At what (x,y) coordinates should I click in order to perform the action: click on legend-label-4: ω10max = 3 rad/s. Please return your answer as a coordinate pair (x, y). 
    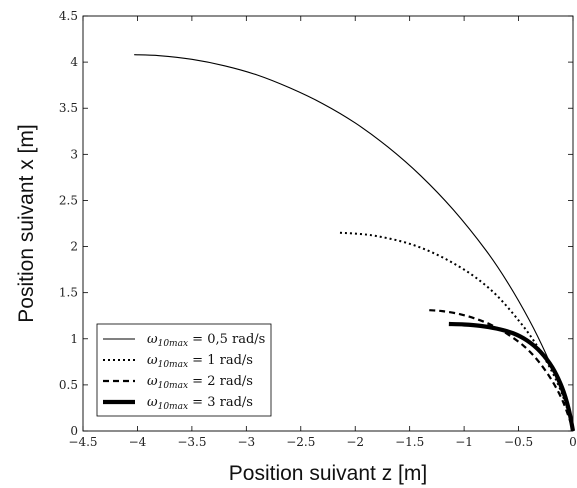
    Looking at the image, I should click on (200, 403).